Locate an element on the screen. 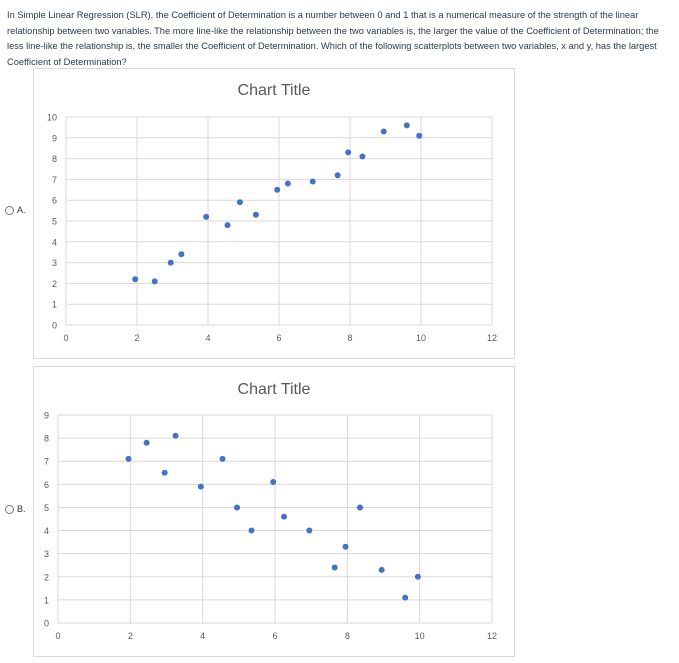 Image resolution: width=679 pixels, height=663 pixels. option-b-label: B. is located at coordinates (21, 509).